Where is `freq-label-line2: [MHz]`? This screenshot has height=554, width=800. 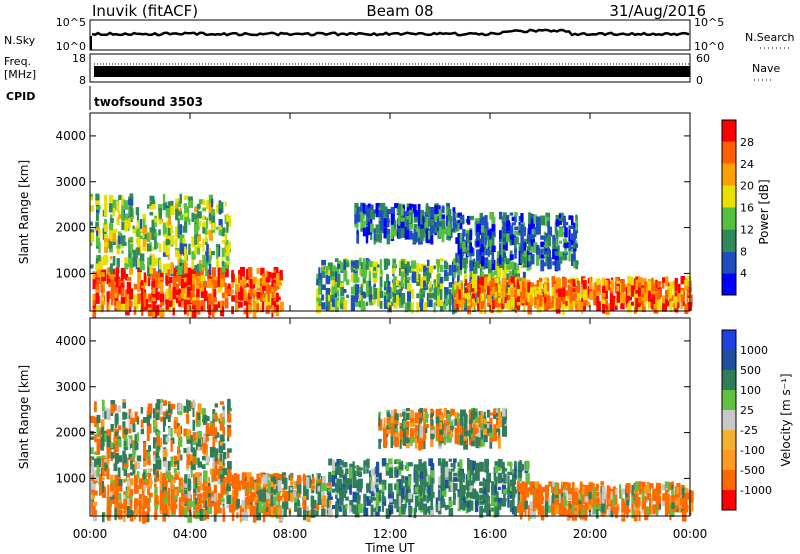
freq-label-line2: [MHz] is located at coordinates (20, 74).